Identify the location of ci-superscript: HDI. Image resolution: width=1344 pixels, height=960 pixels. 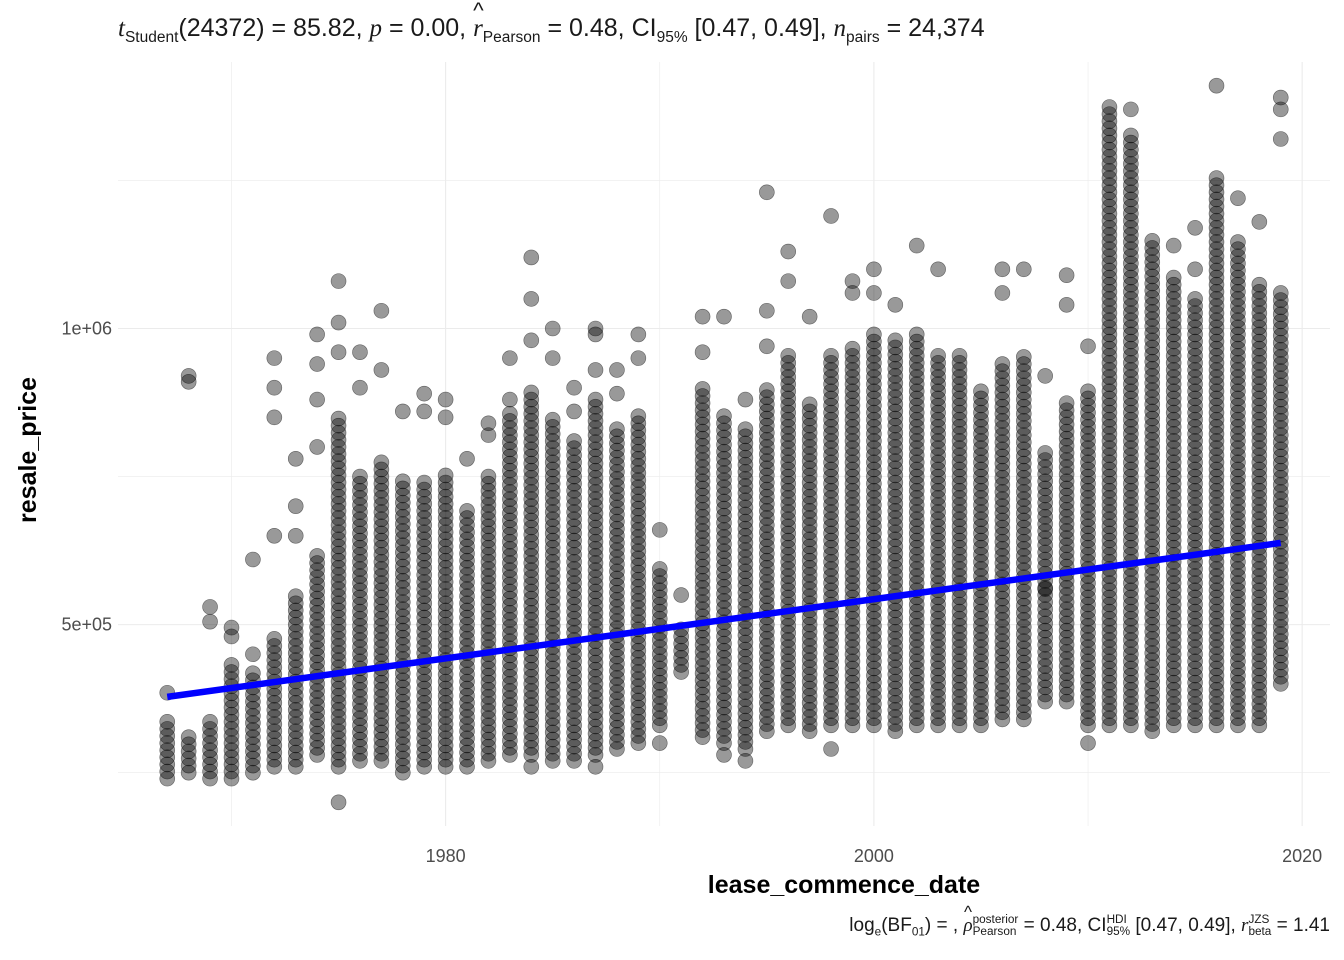
(1116, 919).